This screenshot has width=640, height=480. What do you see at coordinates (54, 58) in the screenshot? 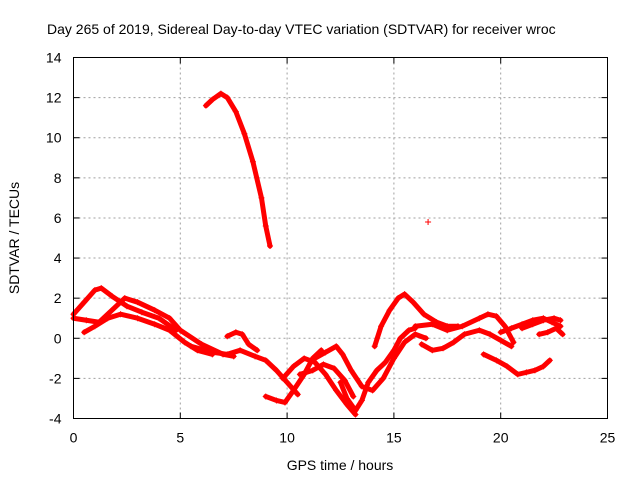
I see `y-tick-label: 14` at bounding box center [54, 58].